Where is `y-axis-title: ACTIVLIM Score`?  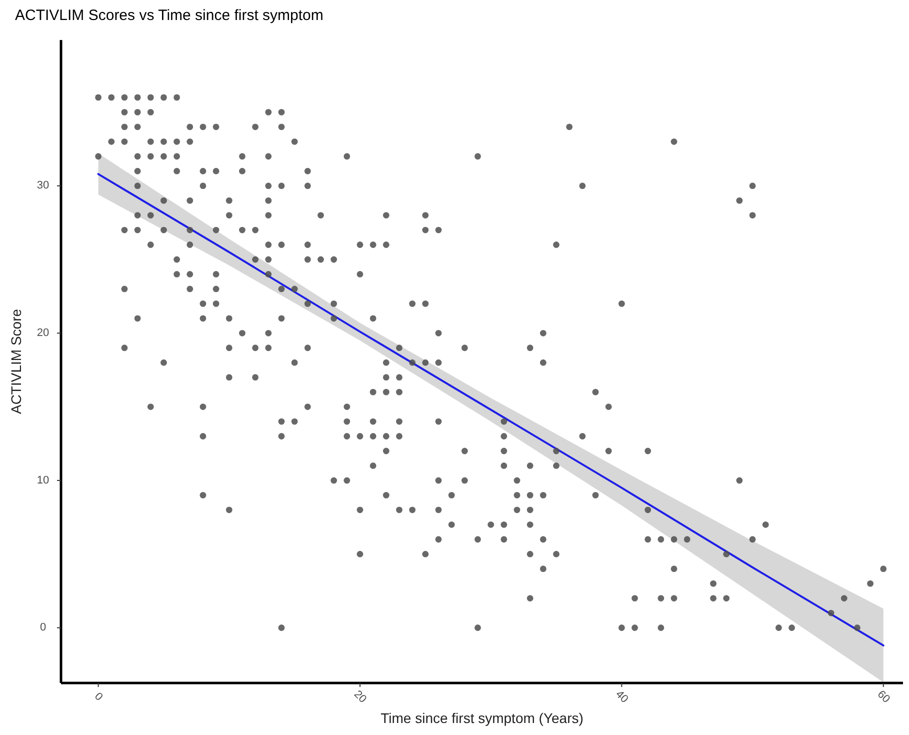
y-axis-title: ACTIVLIM Score is located at coordinates (16, 361).